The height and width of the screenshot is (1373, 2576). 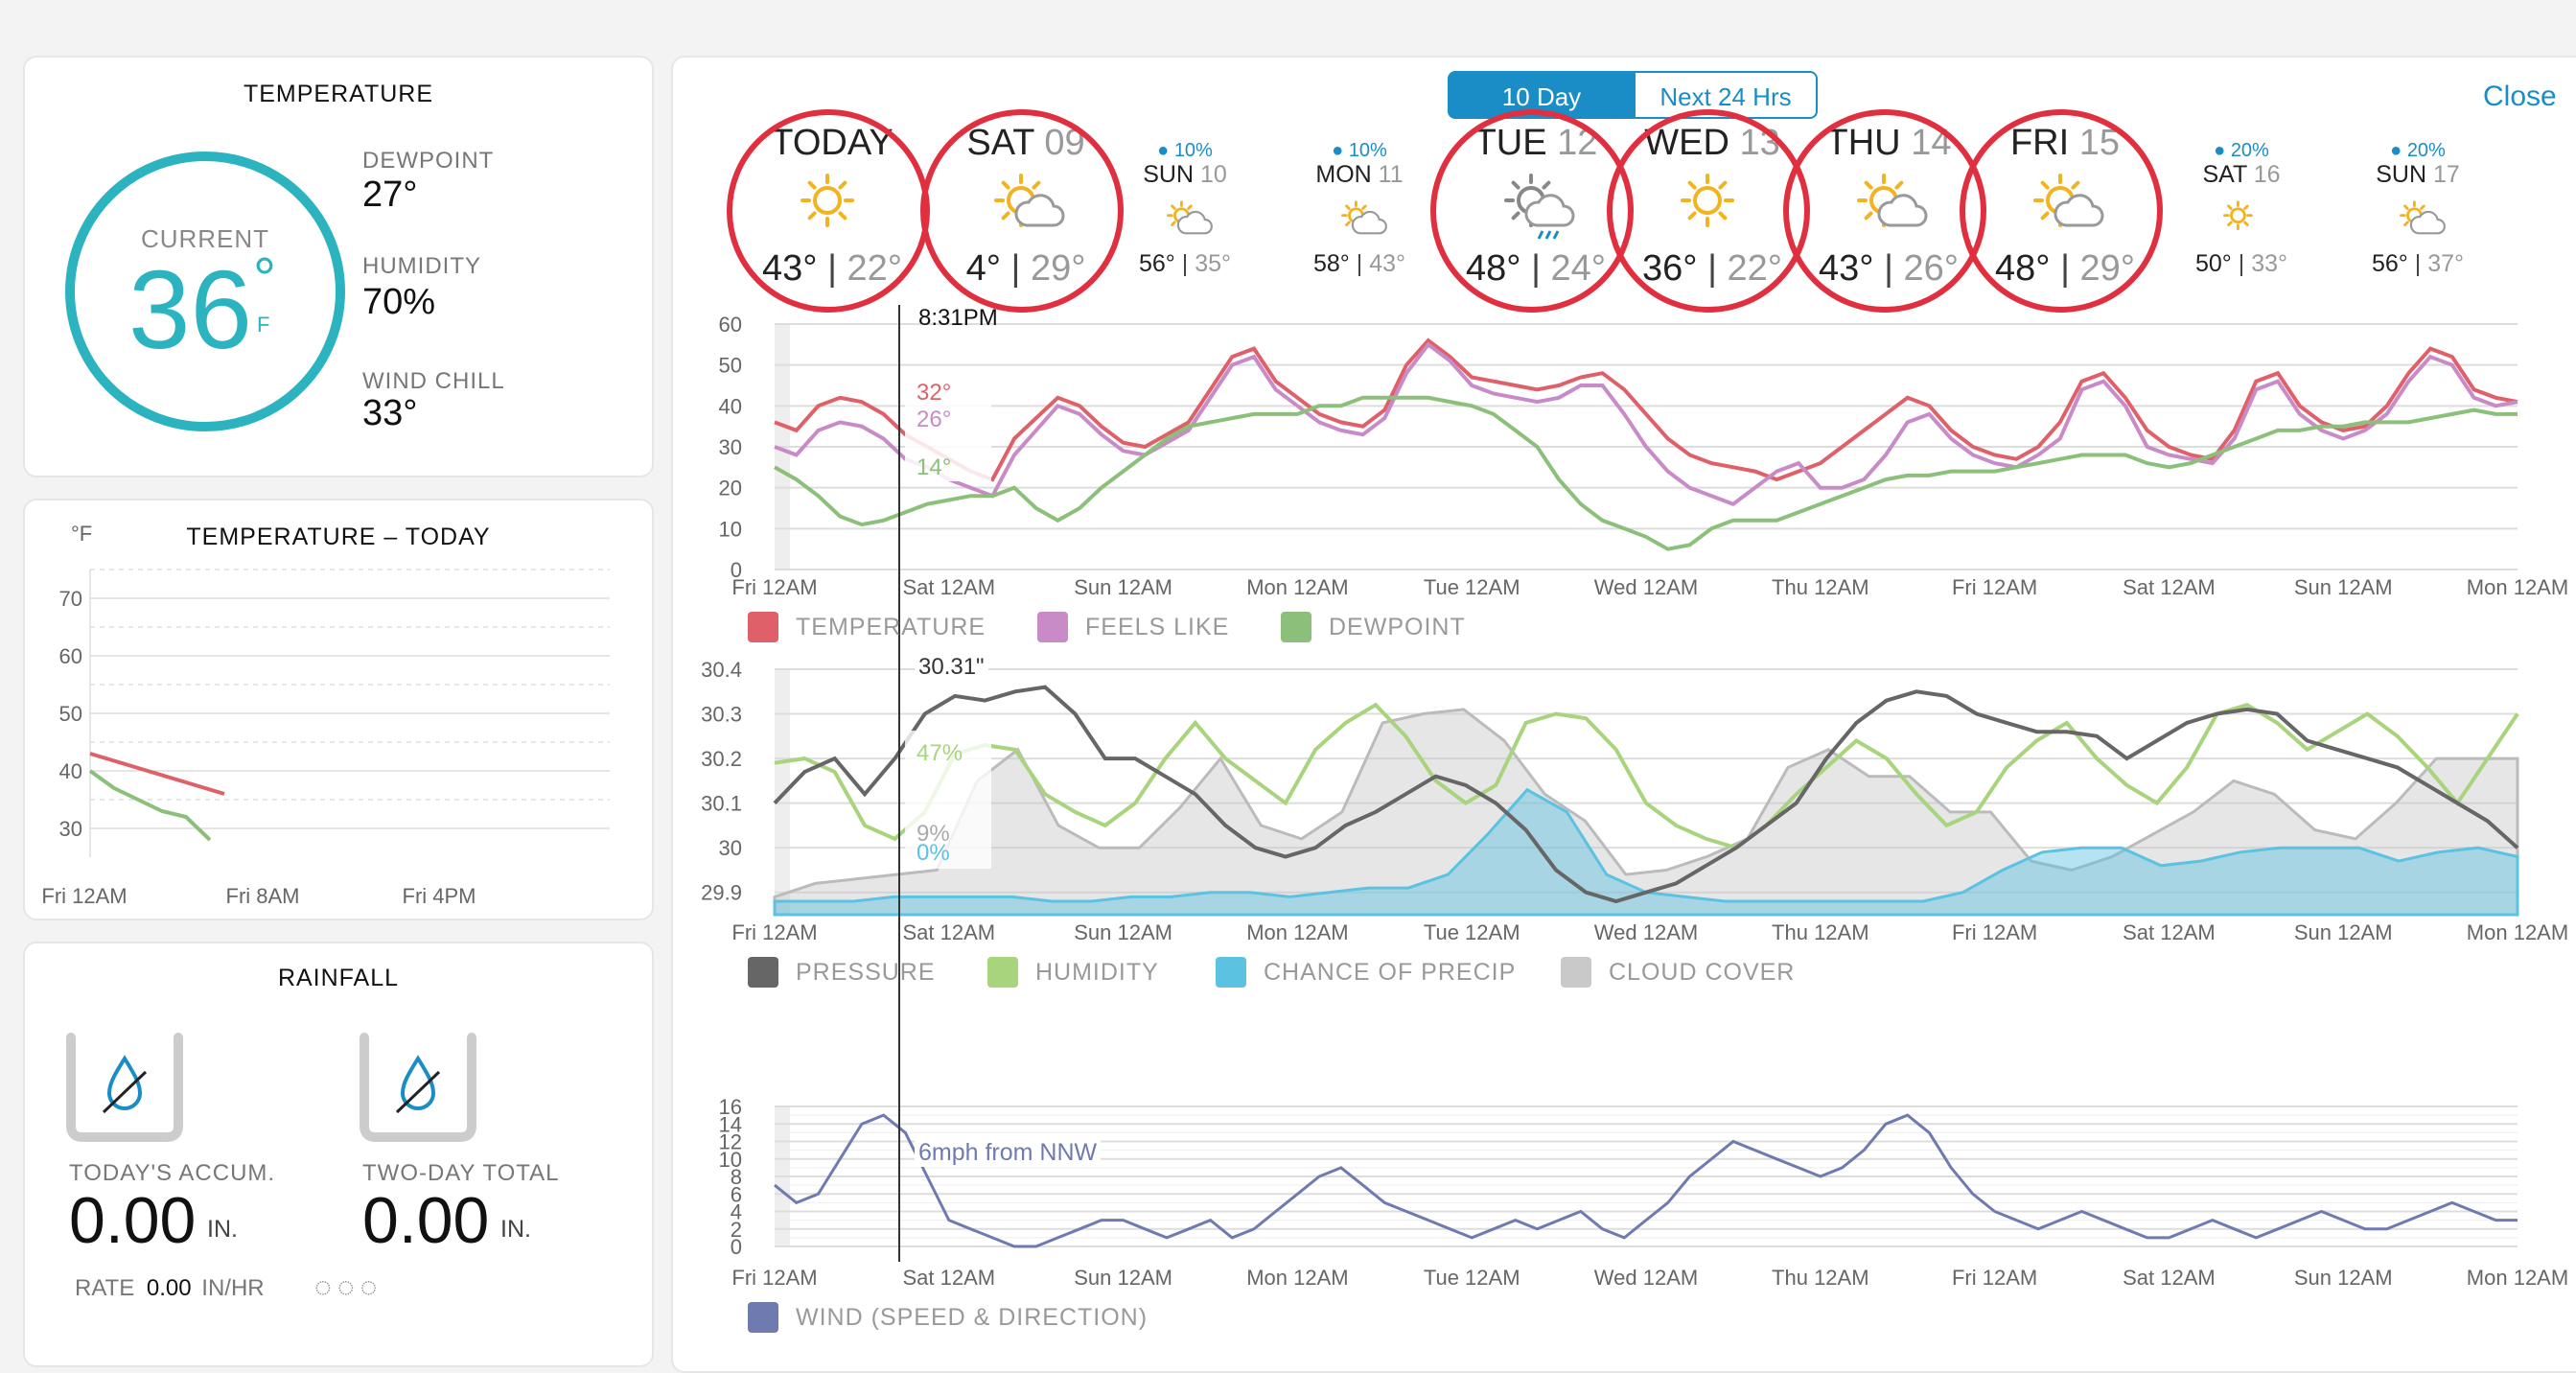 I want to click on forecast-day-2: ● 10% SUN 10 56° | 35°, so click(x=1184, y=209).